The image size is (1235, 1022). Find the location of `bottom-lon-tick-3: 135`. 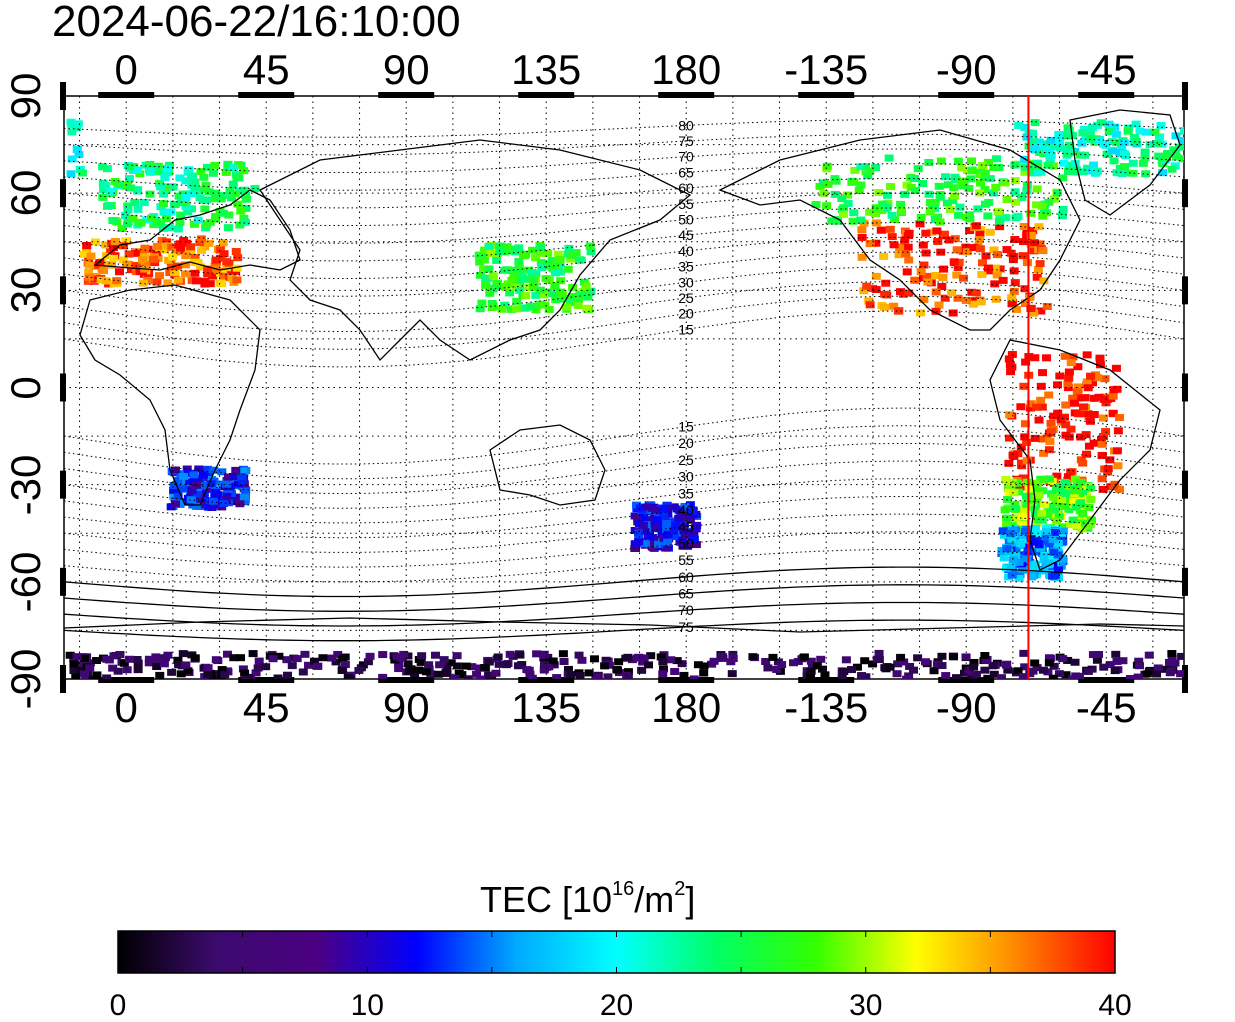

bottom-lon-tick-3: 135 is located at coordinates (546, 707).